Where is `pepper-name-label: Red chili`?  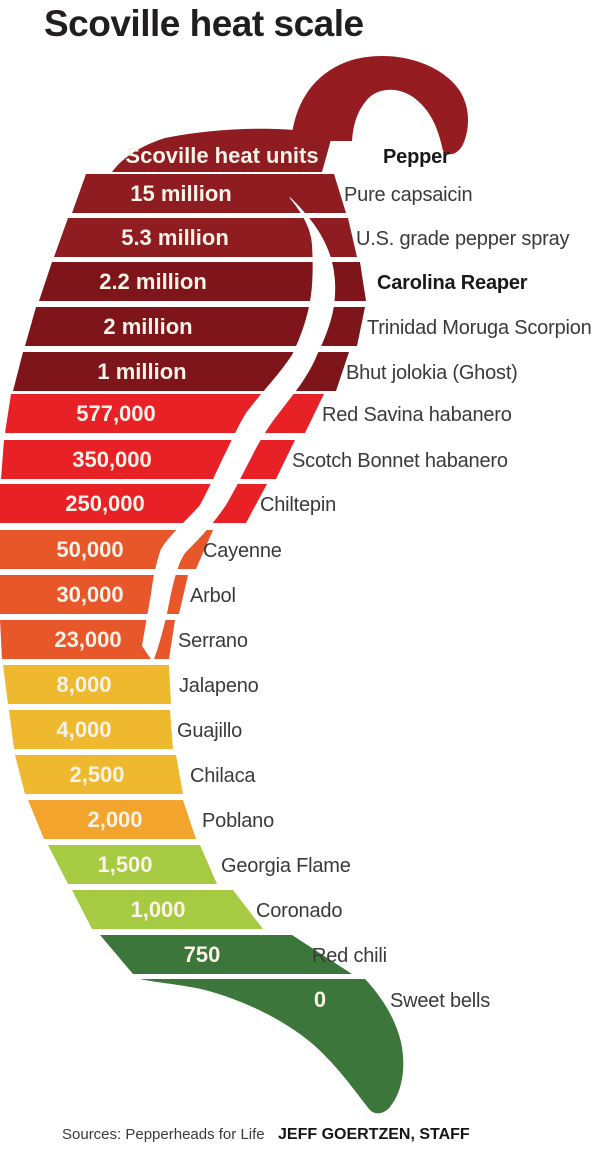
pepper-name-label: Red chili is located at coordinates (349, 956).